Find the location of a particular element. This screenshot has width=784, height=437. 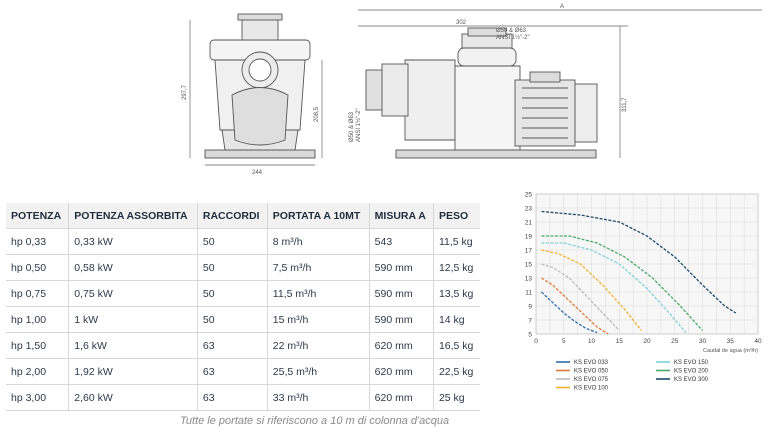

legend-label: KS EVO 100 is located at coordinates (591, 389).